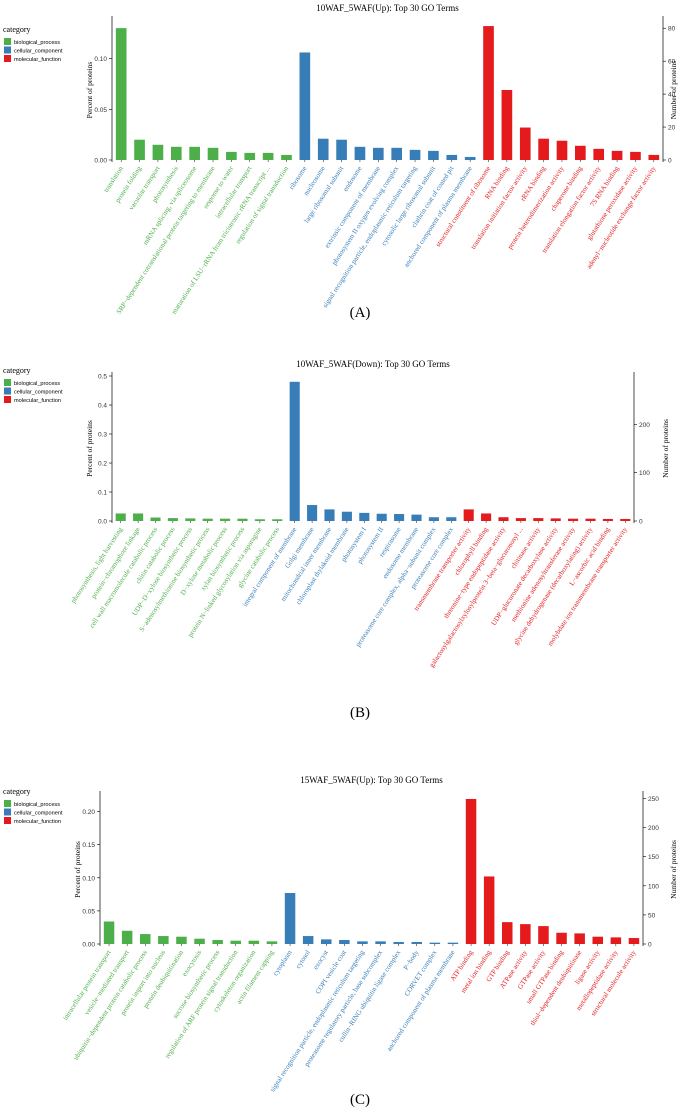 This screenshot has width=685, height=1114. Describe the element at coordinates (433, 155) in the screenshot. I see `bar-cytosolic-large-ribosomal-subunit` at that location.